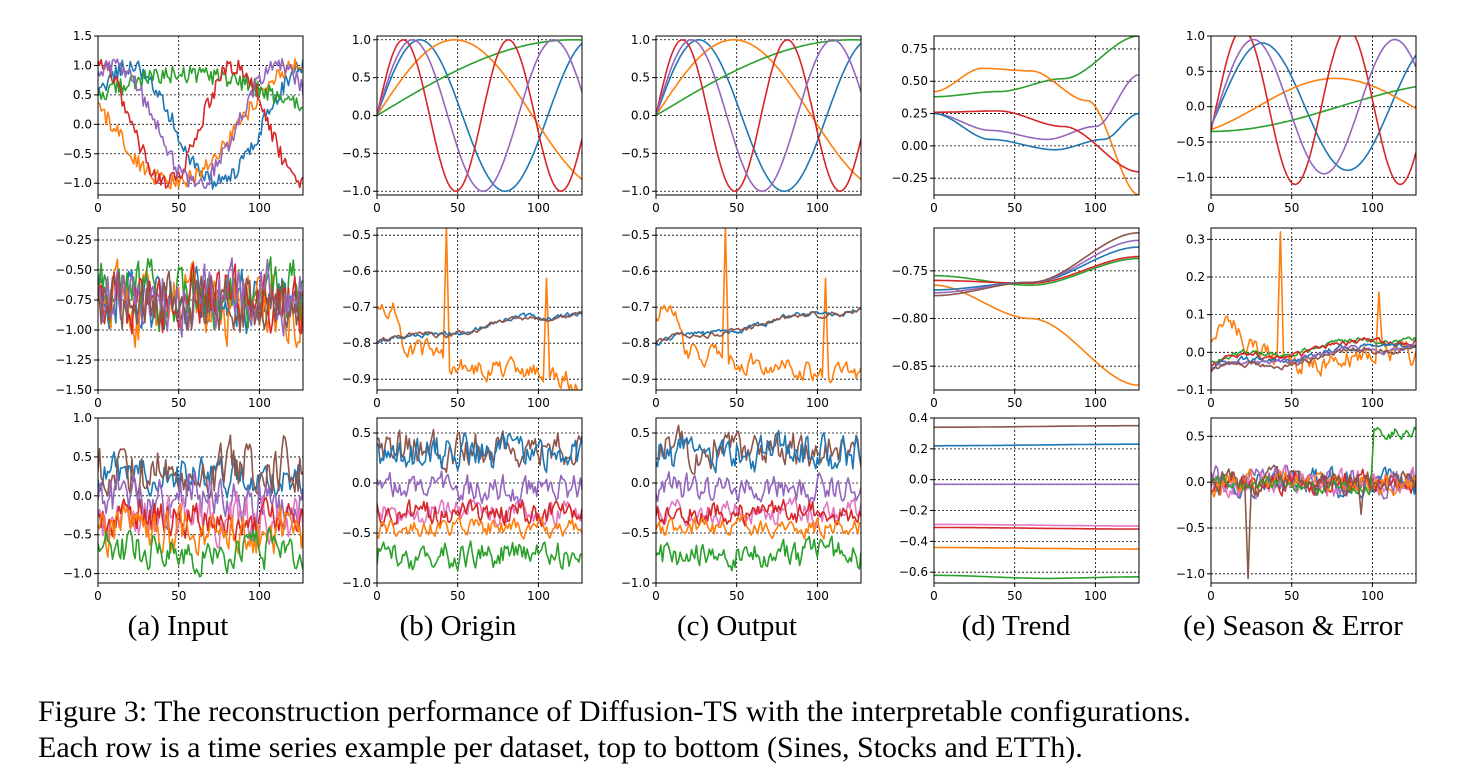 This screenshot has width=1462, height=784. I want to click on panel-etth-origin: 0 50 100 0.5 0.0 −0.5 −1.0, so click(462, 508).